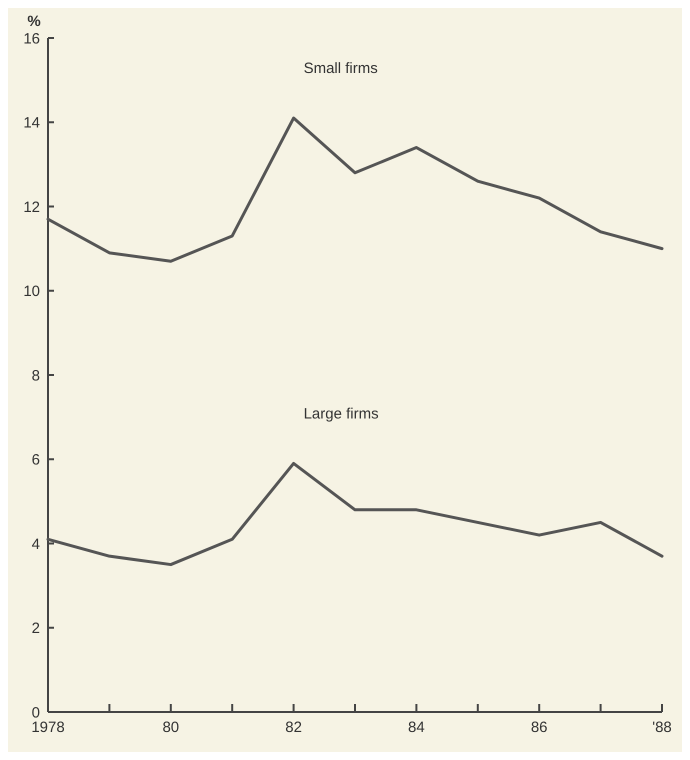 This screenshot has width=690, height=760. I want to click on x-tick-label: 86, so click(539, 727).